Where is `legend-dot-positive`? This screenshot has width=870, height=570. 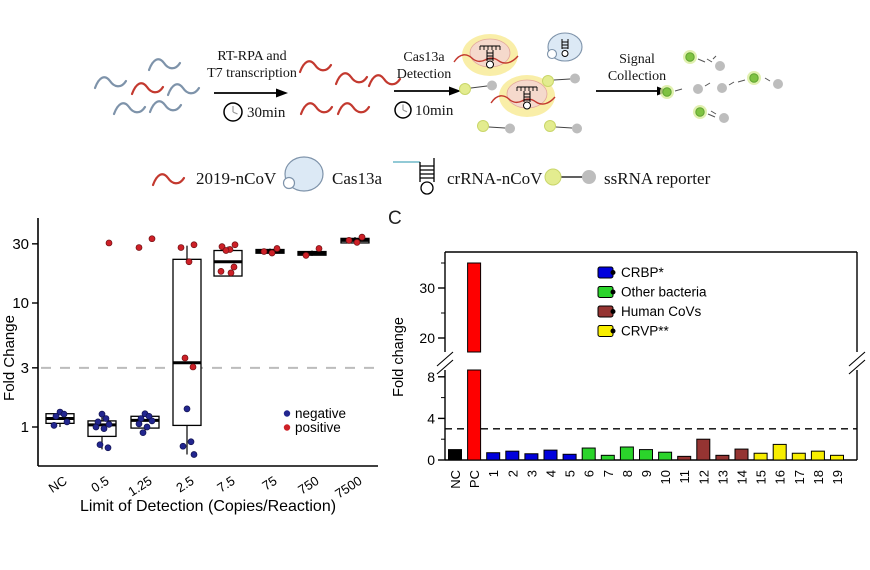
legend-dot-positive is located at coordinates (287, 427).